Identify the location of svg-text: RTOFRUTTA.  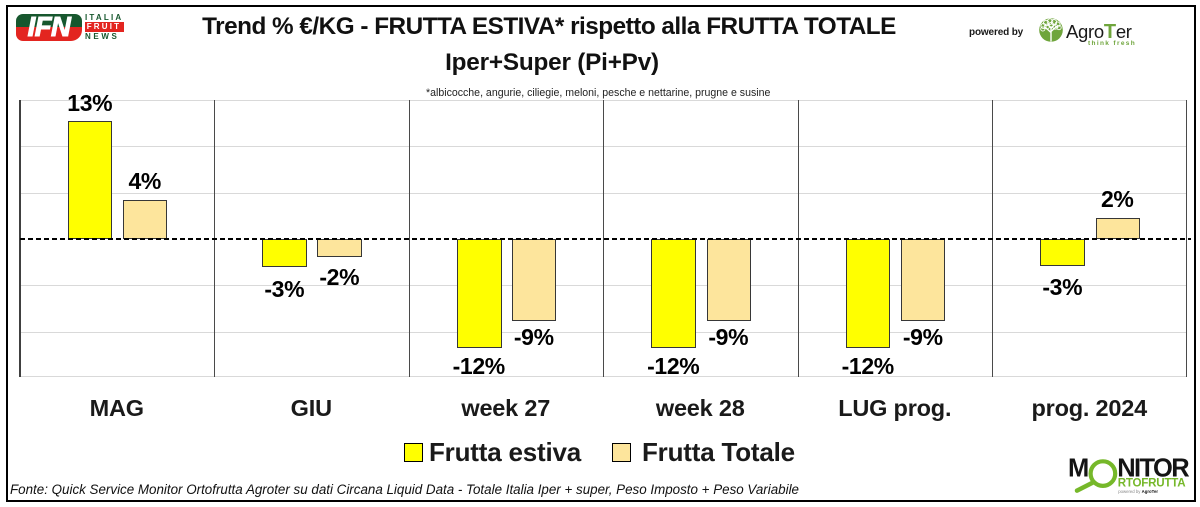
(1152, 482).